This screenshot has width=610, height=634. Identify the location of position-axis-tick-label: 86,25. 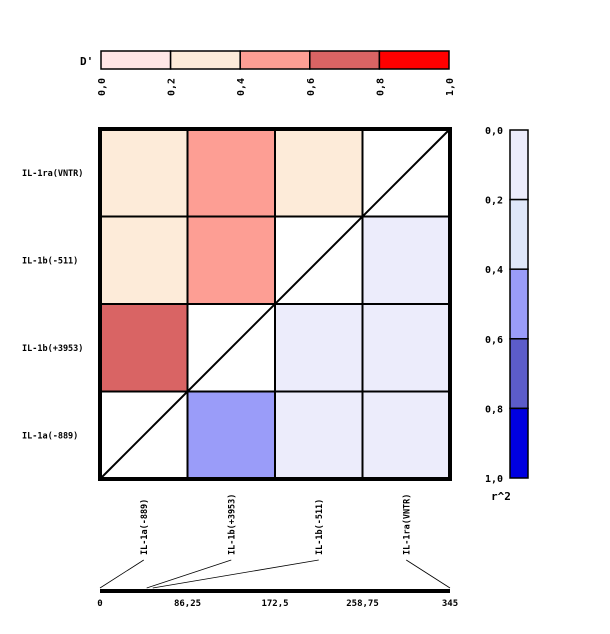
(187, 604).